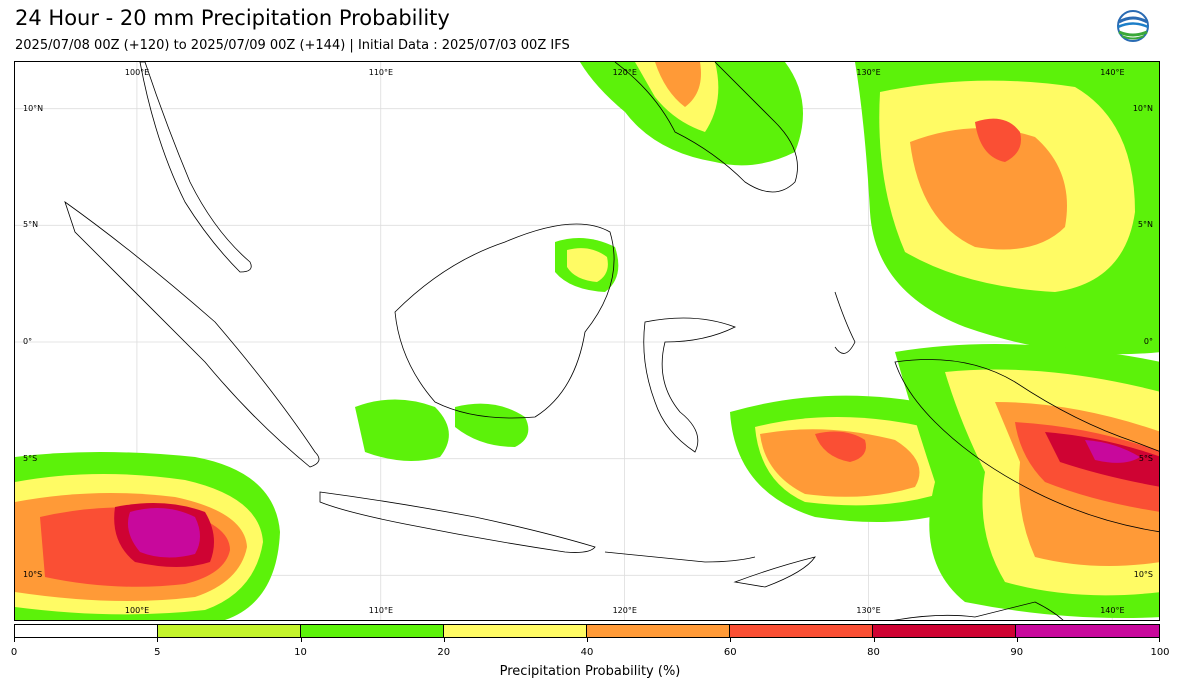  I want to click on lon-label-top: 140°E, so click(1112, 72).